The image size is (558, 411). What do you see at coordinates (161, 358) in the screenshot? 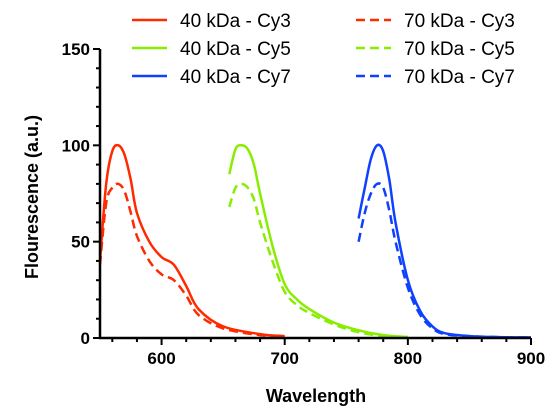
I see `x-tick-label: 600` at bounding box center [161, 358].